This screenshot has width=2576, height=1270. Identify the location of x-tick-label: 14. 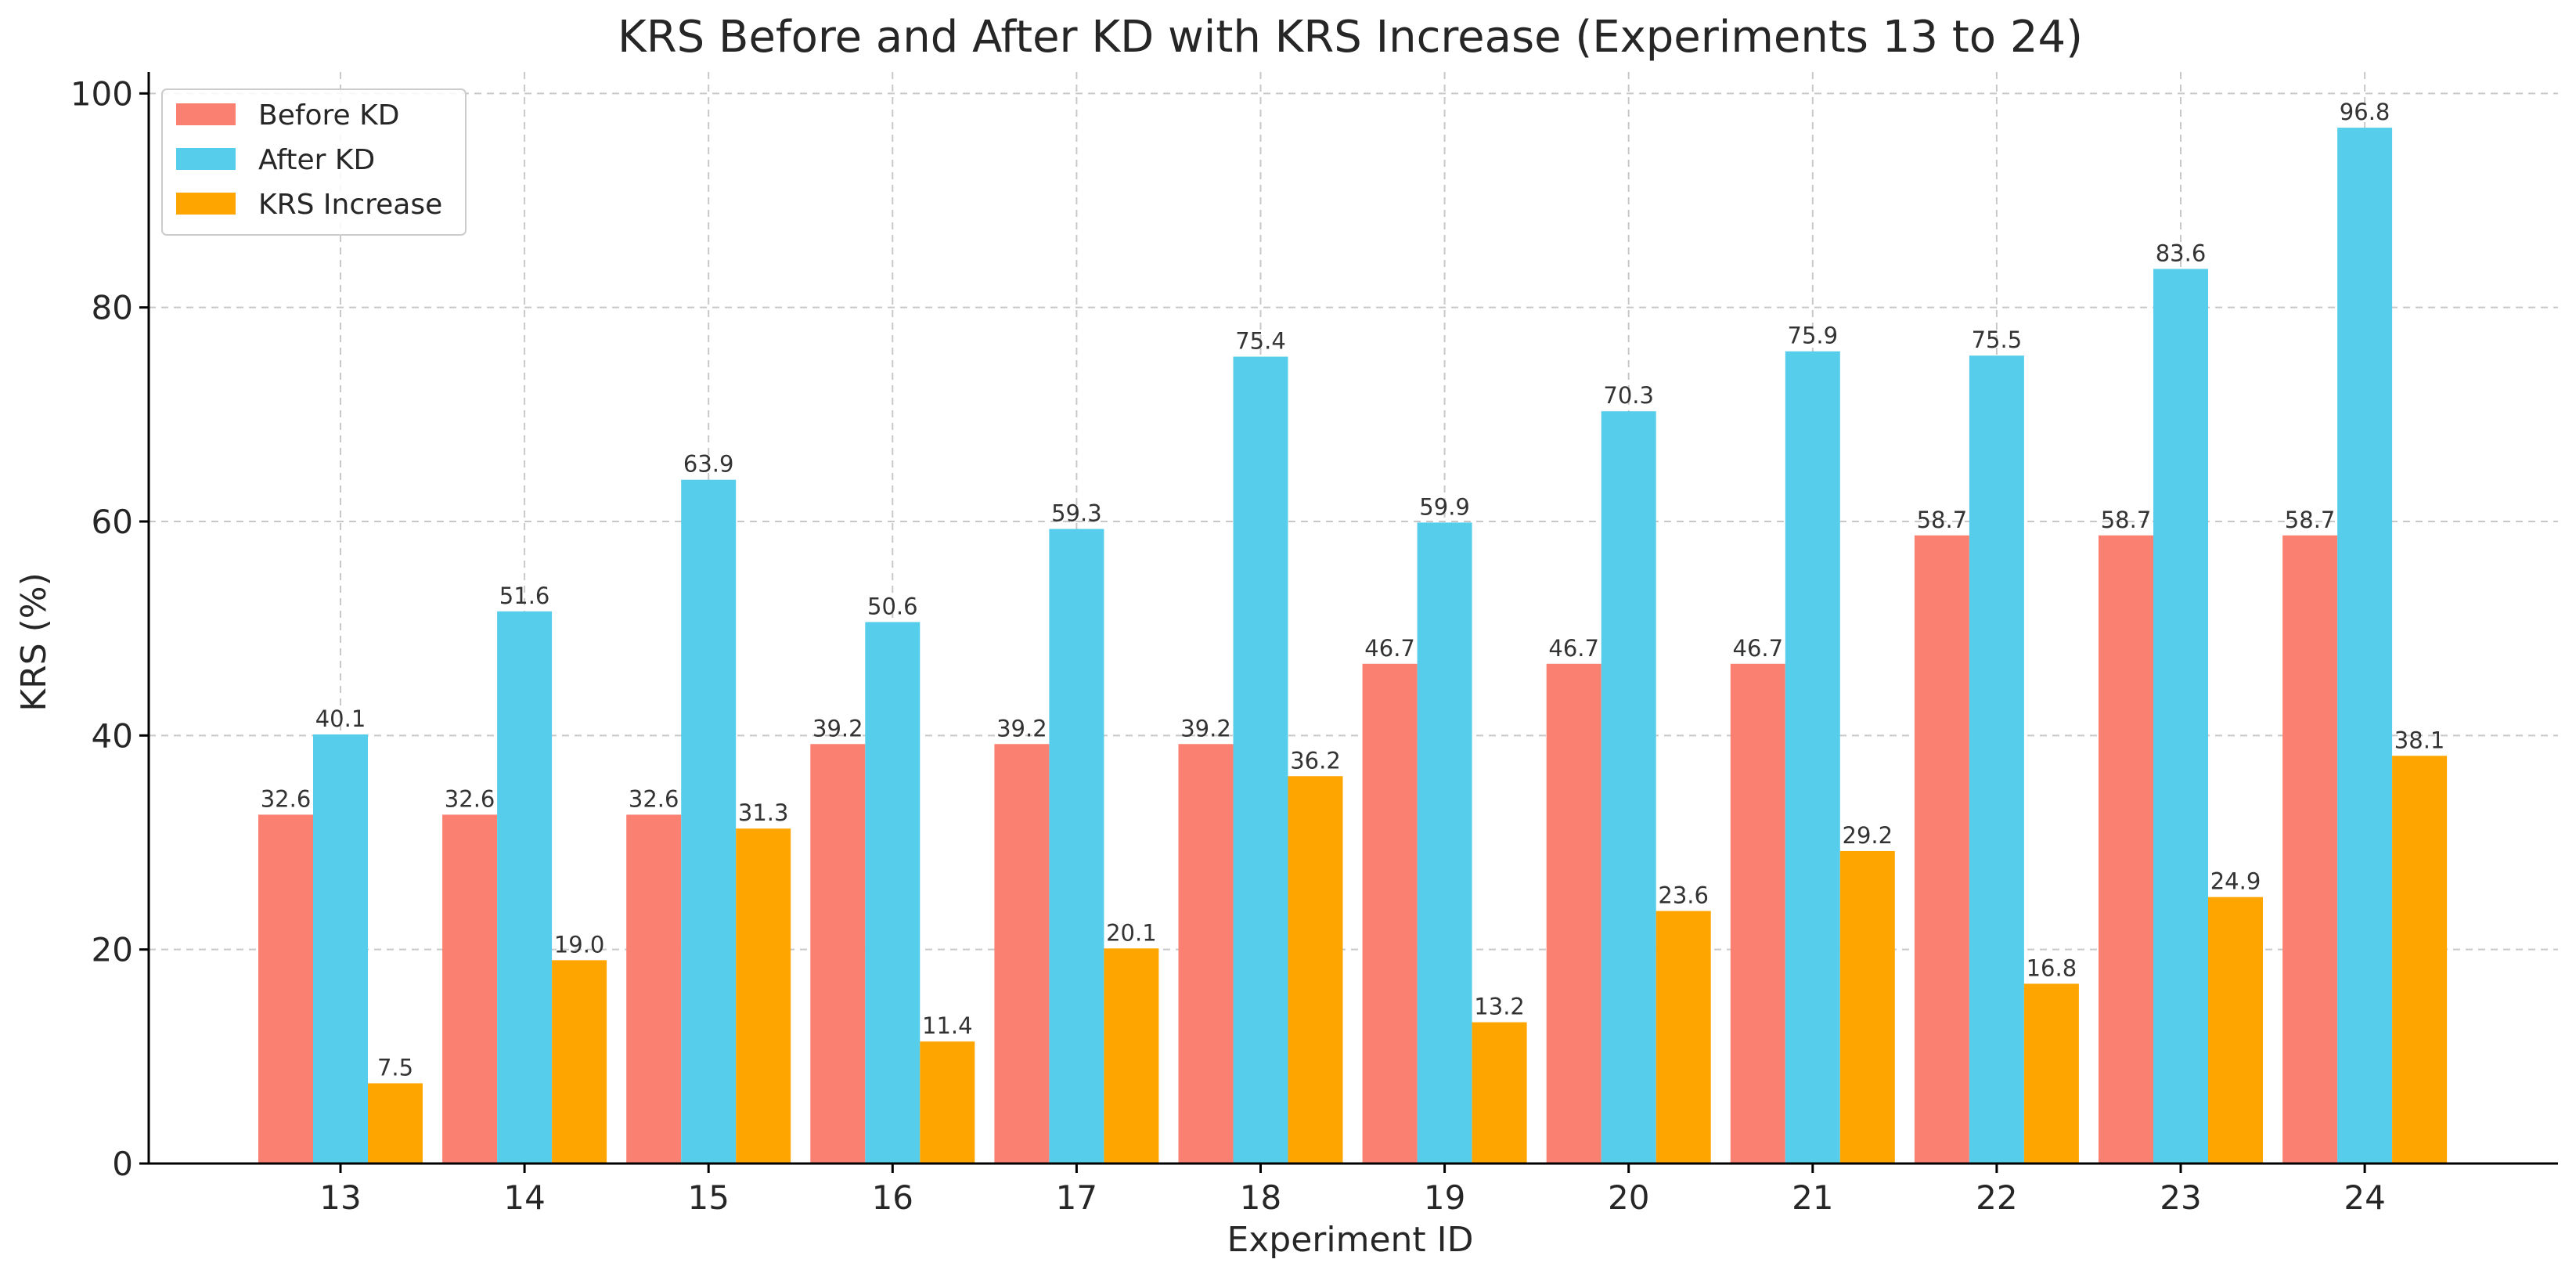
(524, 1197).